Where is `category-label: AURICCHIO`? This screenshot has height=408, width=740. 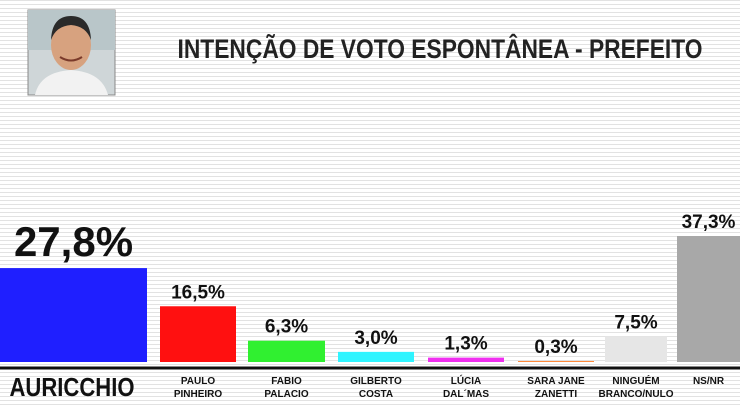
category-label: AURICCHIO is located at coordinates (72, 387).